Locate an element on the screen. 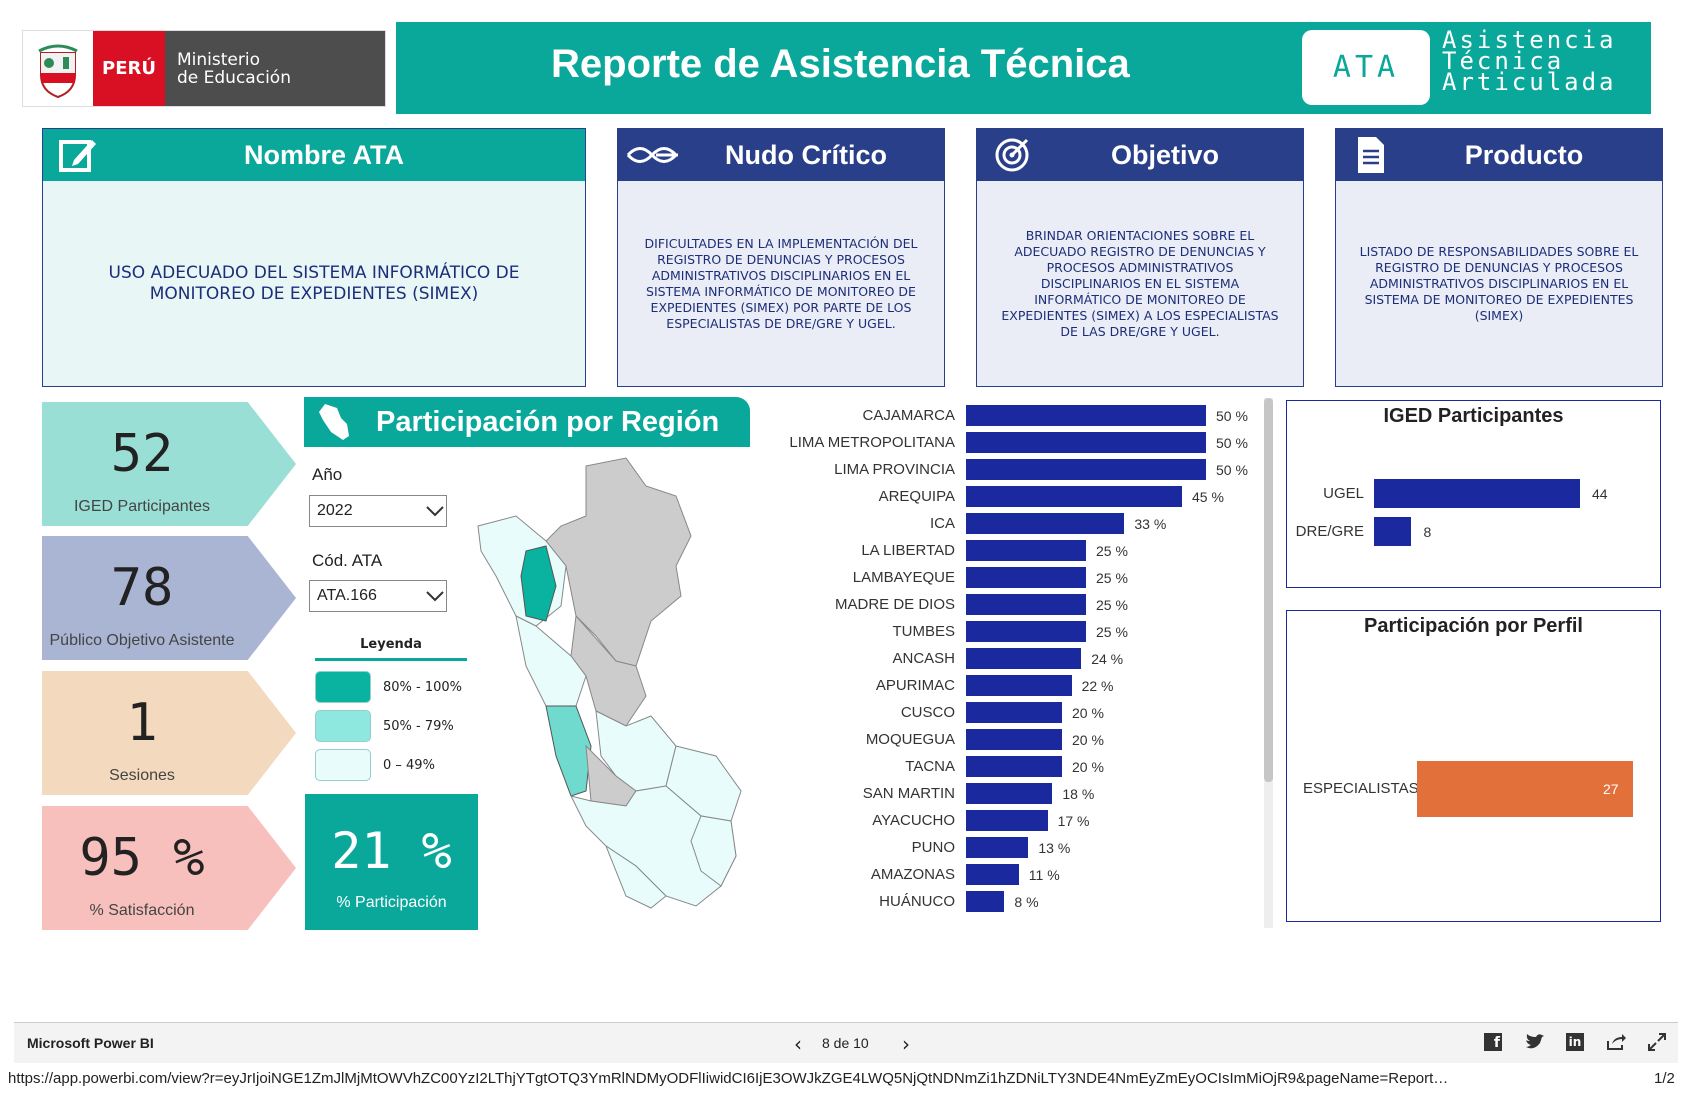  chart-scrollbar is located at coordinates (1268, 663).